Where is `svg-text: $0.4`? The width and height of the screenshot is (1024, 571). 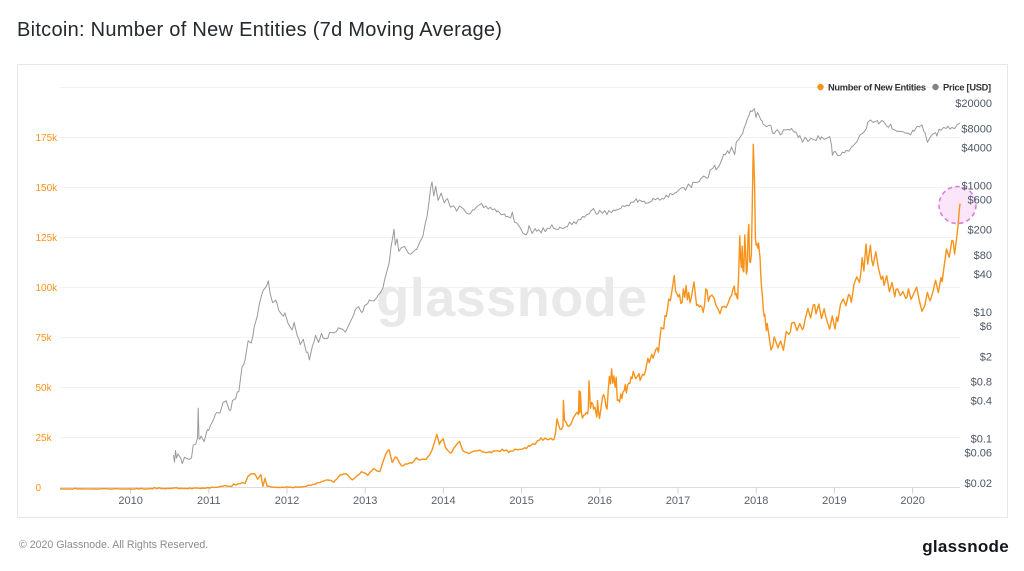 svg-text: $0.4 is located at coordinates (981, 402).